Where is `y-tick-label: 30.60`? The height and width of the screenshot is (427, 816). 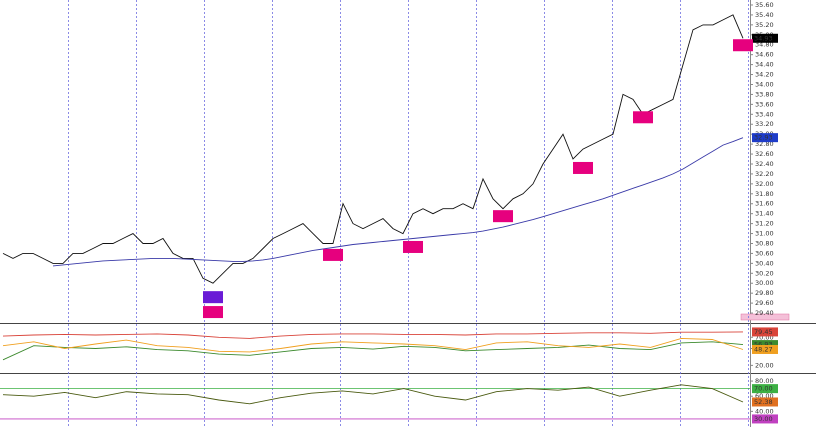
y-tick-label: 30.60 is located at coordinates (764, 253).